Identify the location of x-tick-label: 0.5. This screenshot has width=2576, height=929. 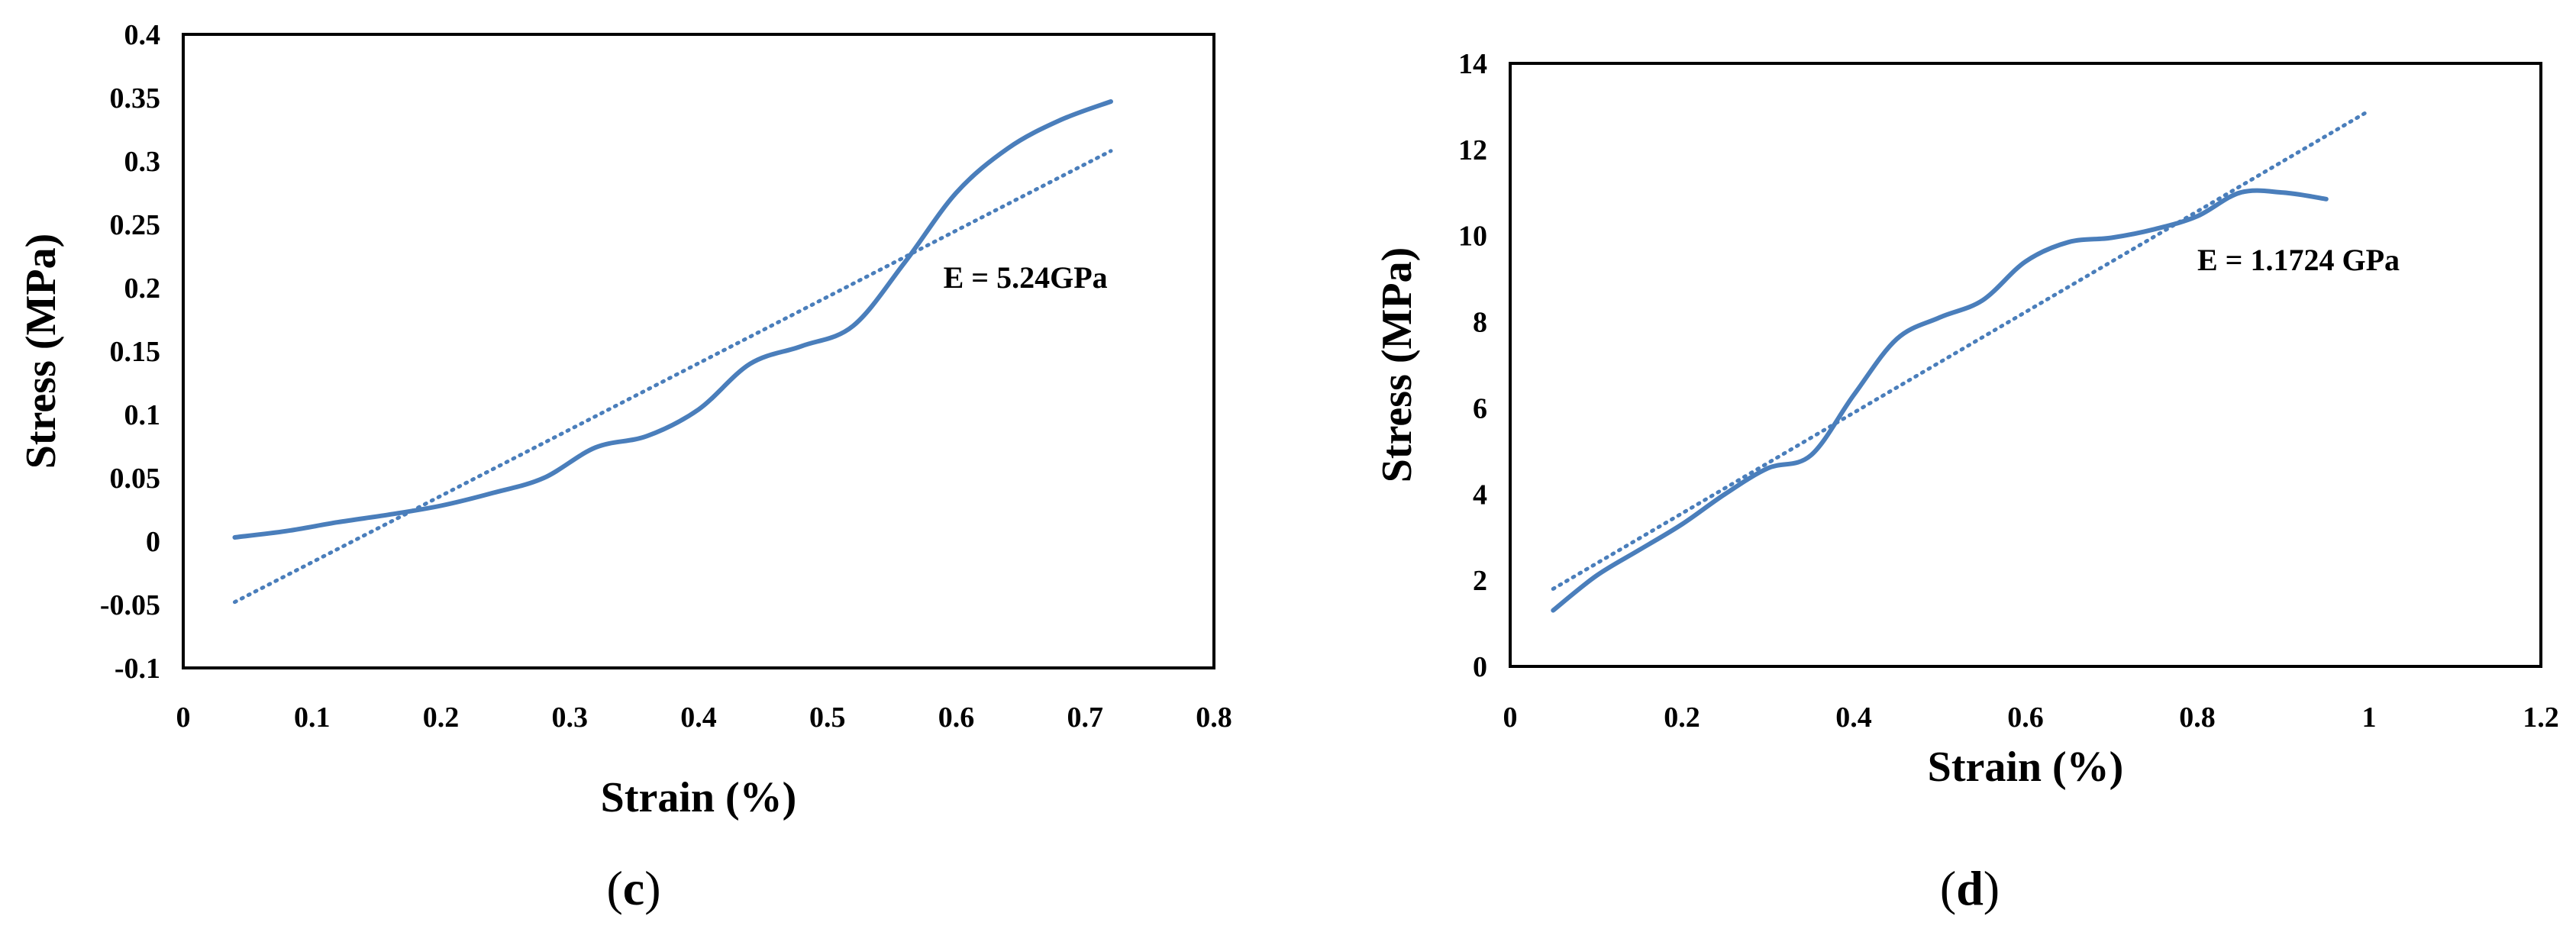
(827, 718).